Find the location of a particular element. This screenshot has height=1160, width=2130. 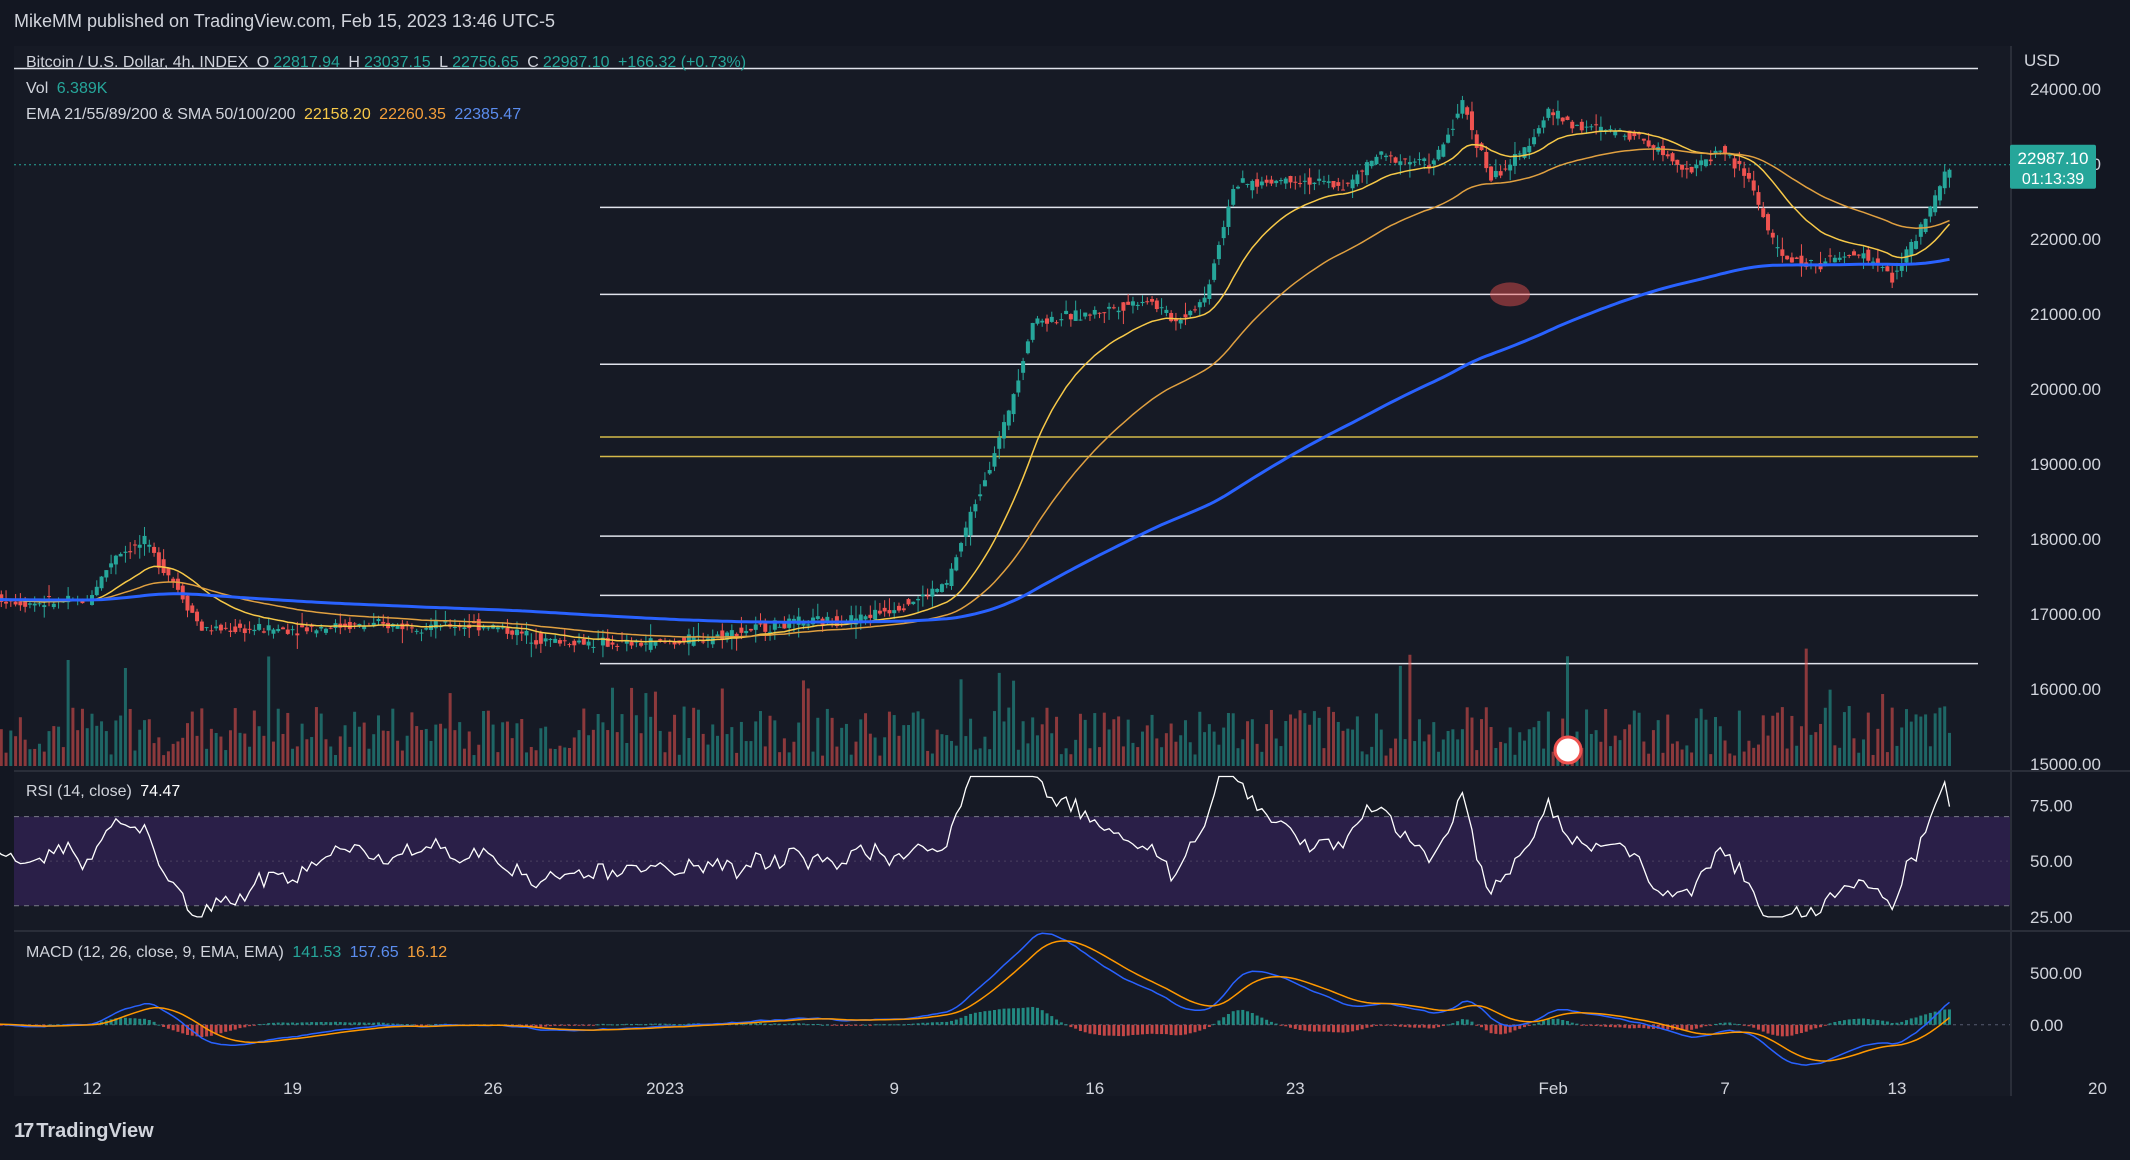

rsi-value: 74.47 is located at coordinates (160, 791).